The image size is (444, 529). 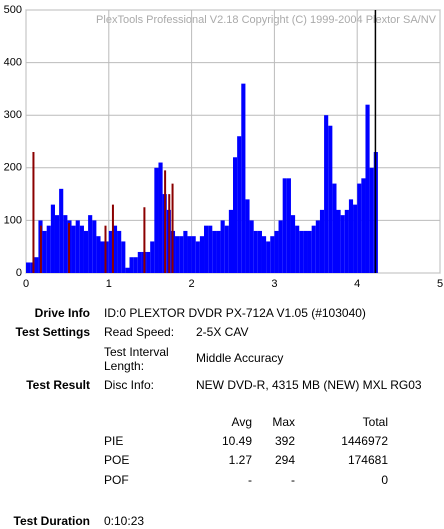 What do you see at coordinates (440, 284) in the screenshot?
I see `x-tick-label: 5` at bounding box center [440, 284].